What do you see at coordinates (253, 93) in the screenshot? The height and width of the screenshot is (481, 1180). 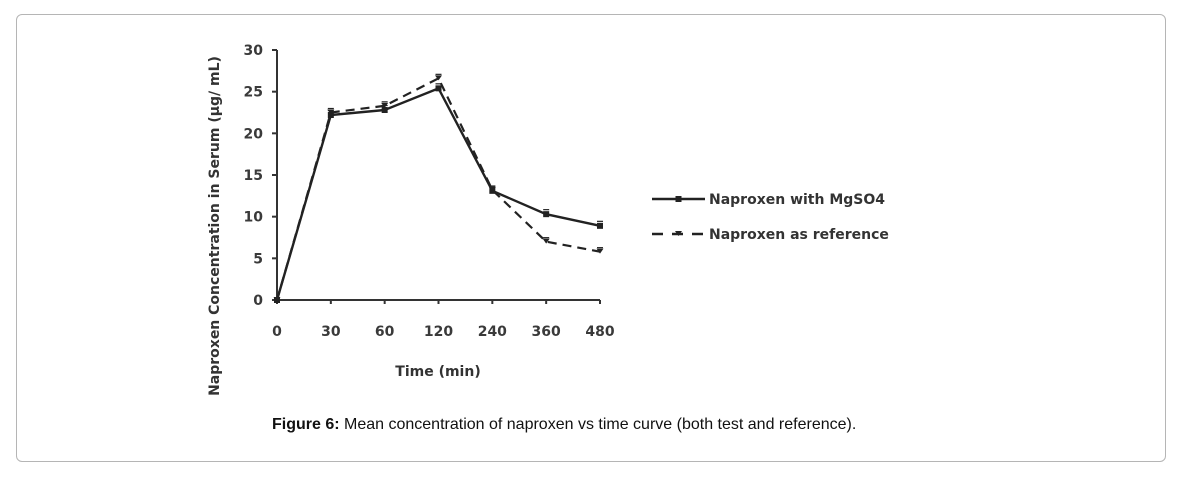 I see `y-tick-label: 25` at bounding box center [253, 93].